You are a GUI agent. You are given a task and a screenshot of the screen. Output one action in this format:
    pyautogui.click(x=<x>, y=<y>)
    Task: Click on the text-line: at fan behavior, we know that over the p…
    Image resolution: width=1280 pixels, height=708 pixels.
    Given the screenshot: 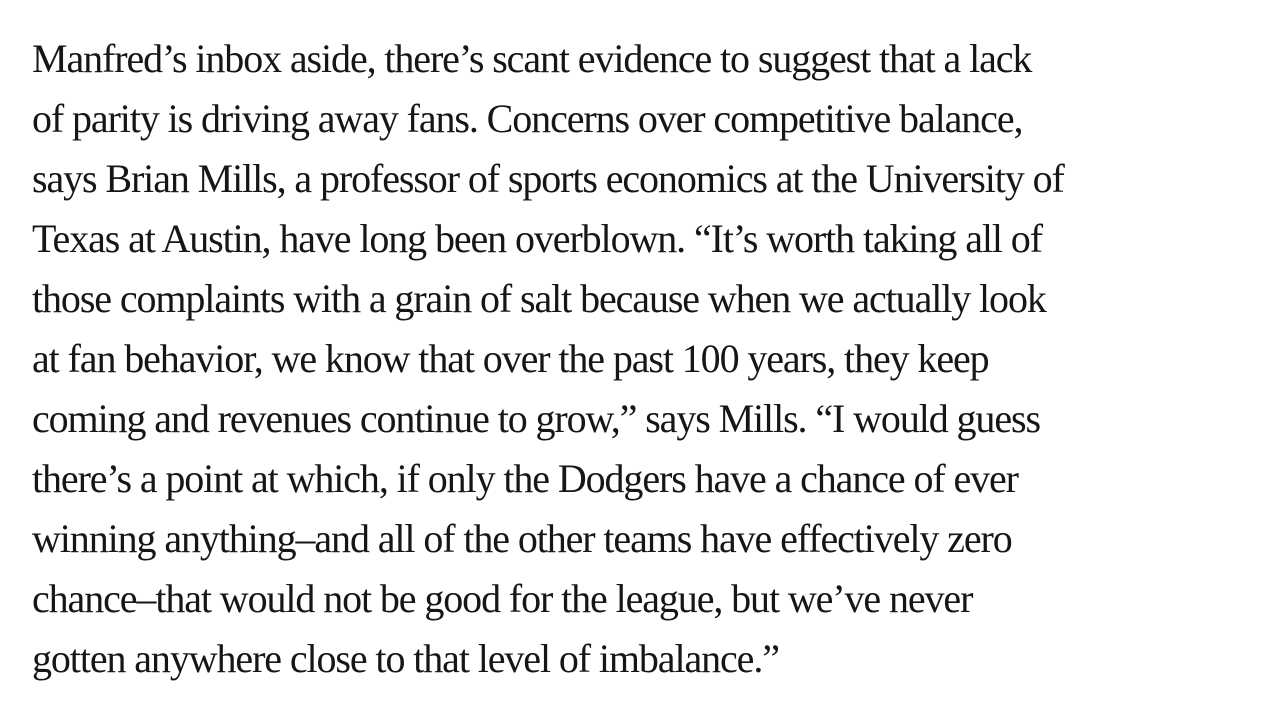 What is the action you would take?
    pyautogui.click(x=511, y=358)
    